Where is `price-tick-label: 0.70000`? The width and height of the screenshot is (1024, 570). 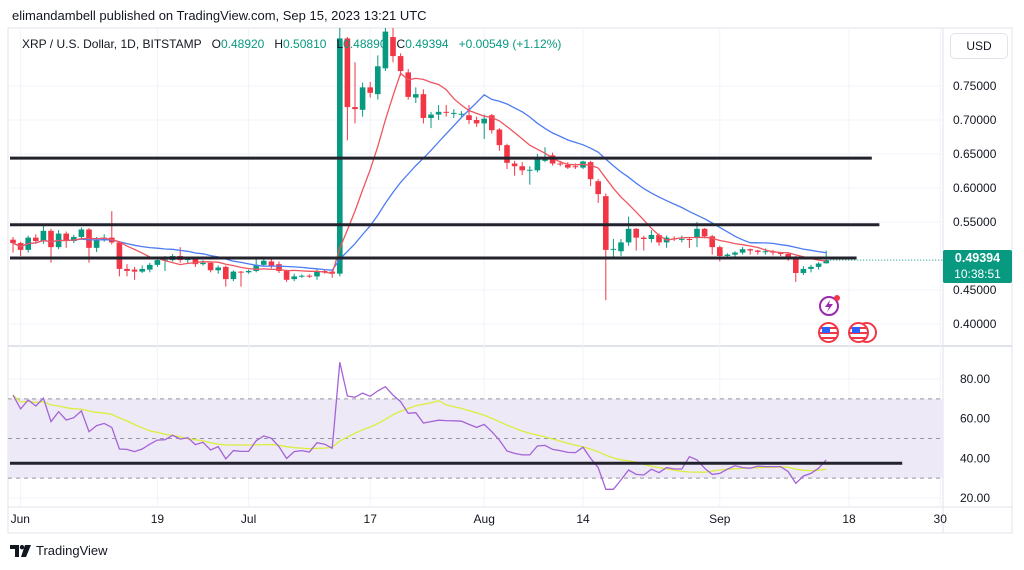 price-tick-label: 0.70000 is located at coordinates (975, 120).